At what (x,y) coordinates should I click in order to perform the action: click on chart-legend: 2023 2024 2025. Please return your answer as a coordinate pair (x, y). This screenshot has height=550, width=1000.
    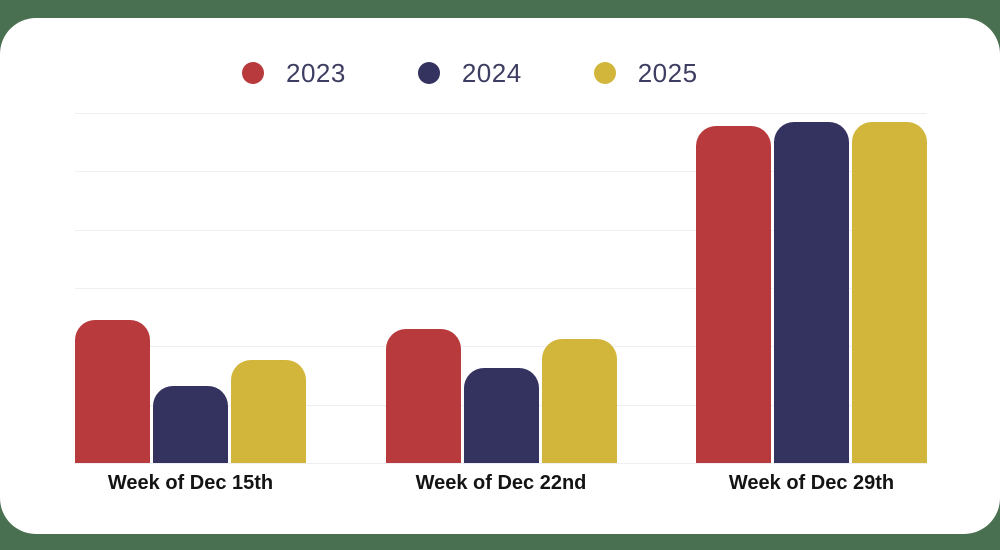
    Looking at the image, I should click on (621, 73).